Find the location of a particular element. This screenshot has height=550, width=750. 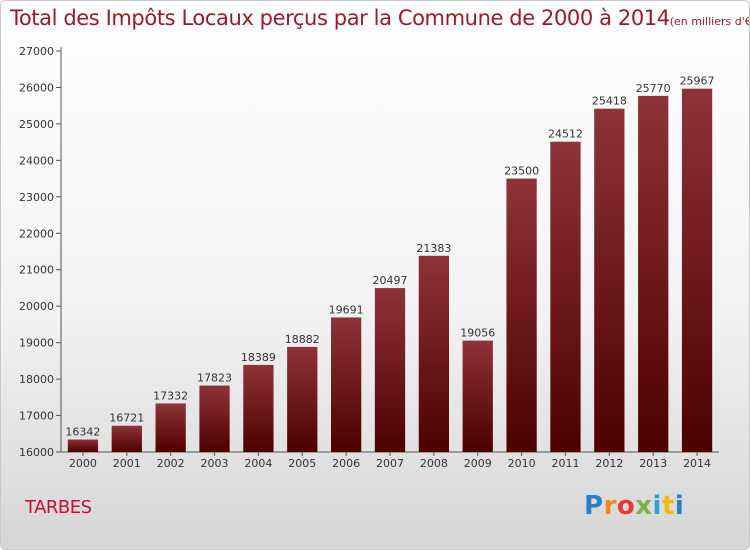

x-tick-label: 2000 is located at coordinates (83, 463).